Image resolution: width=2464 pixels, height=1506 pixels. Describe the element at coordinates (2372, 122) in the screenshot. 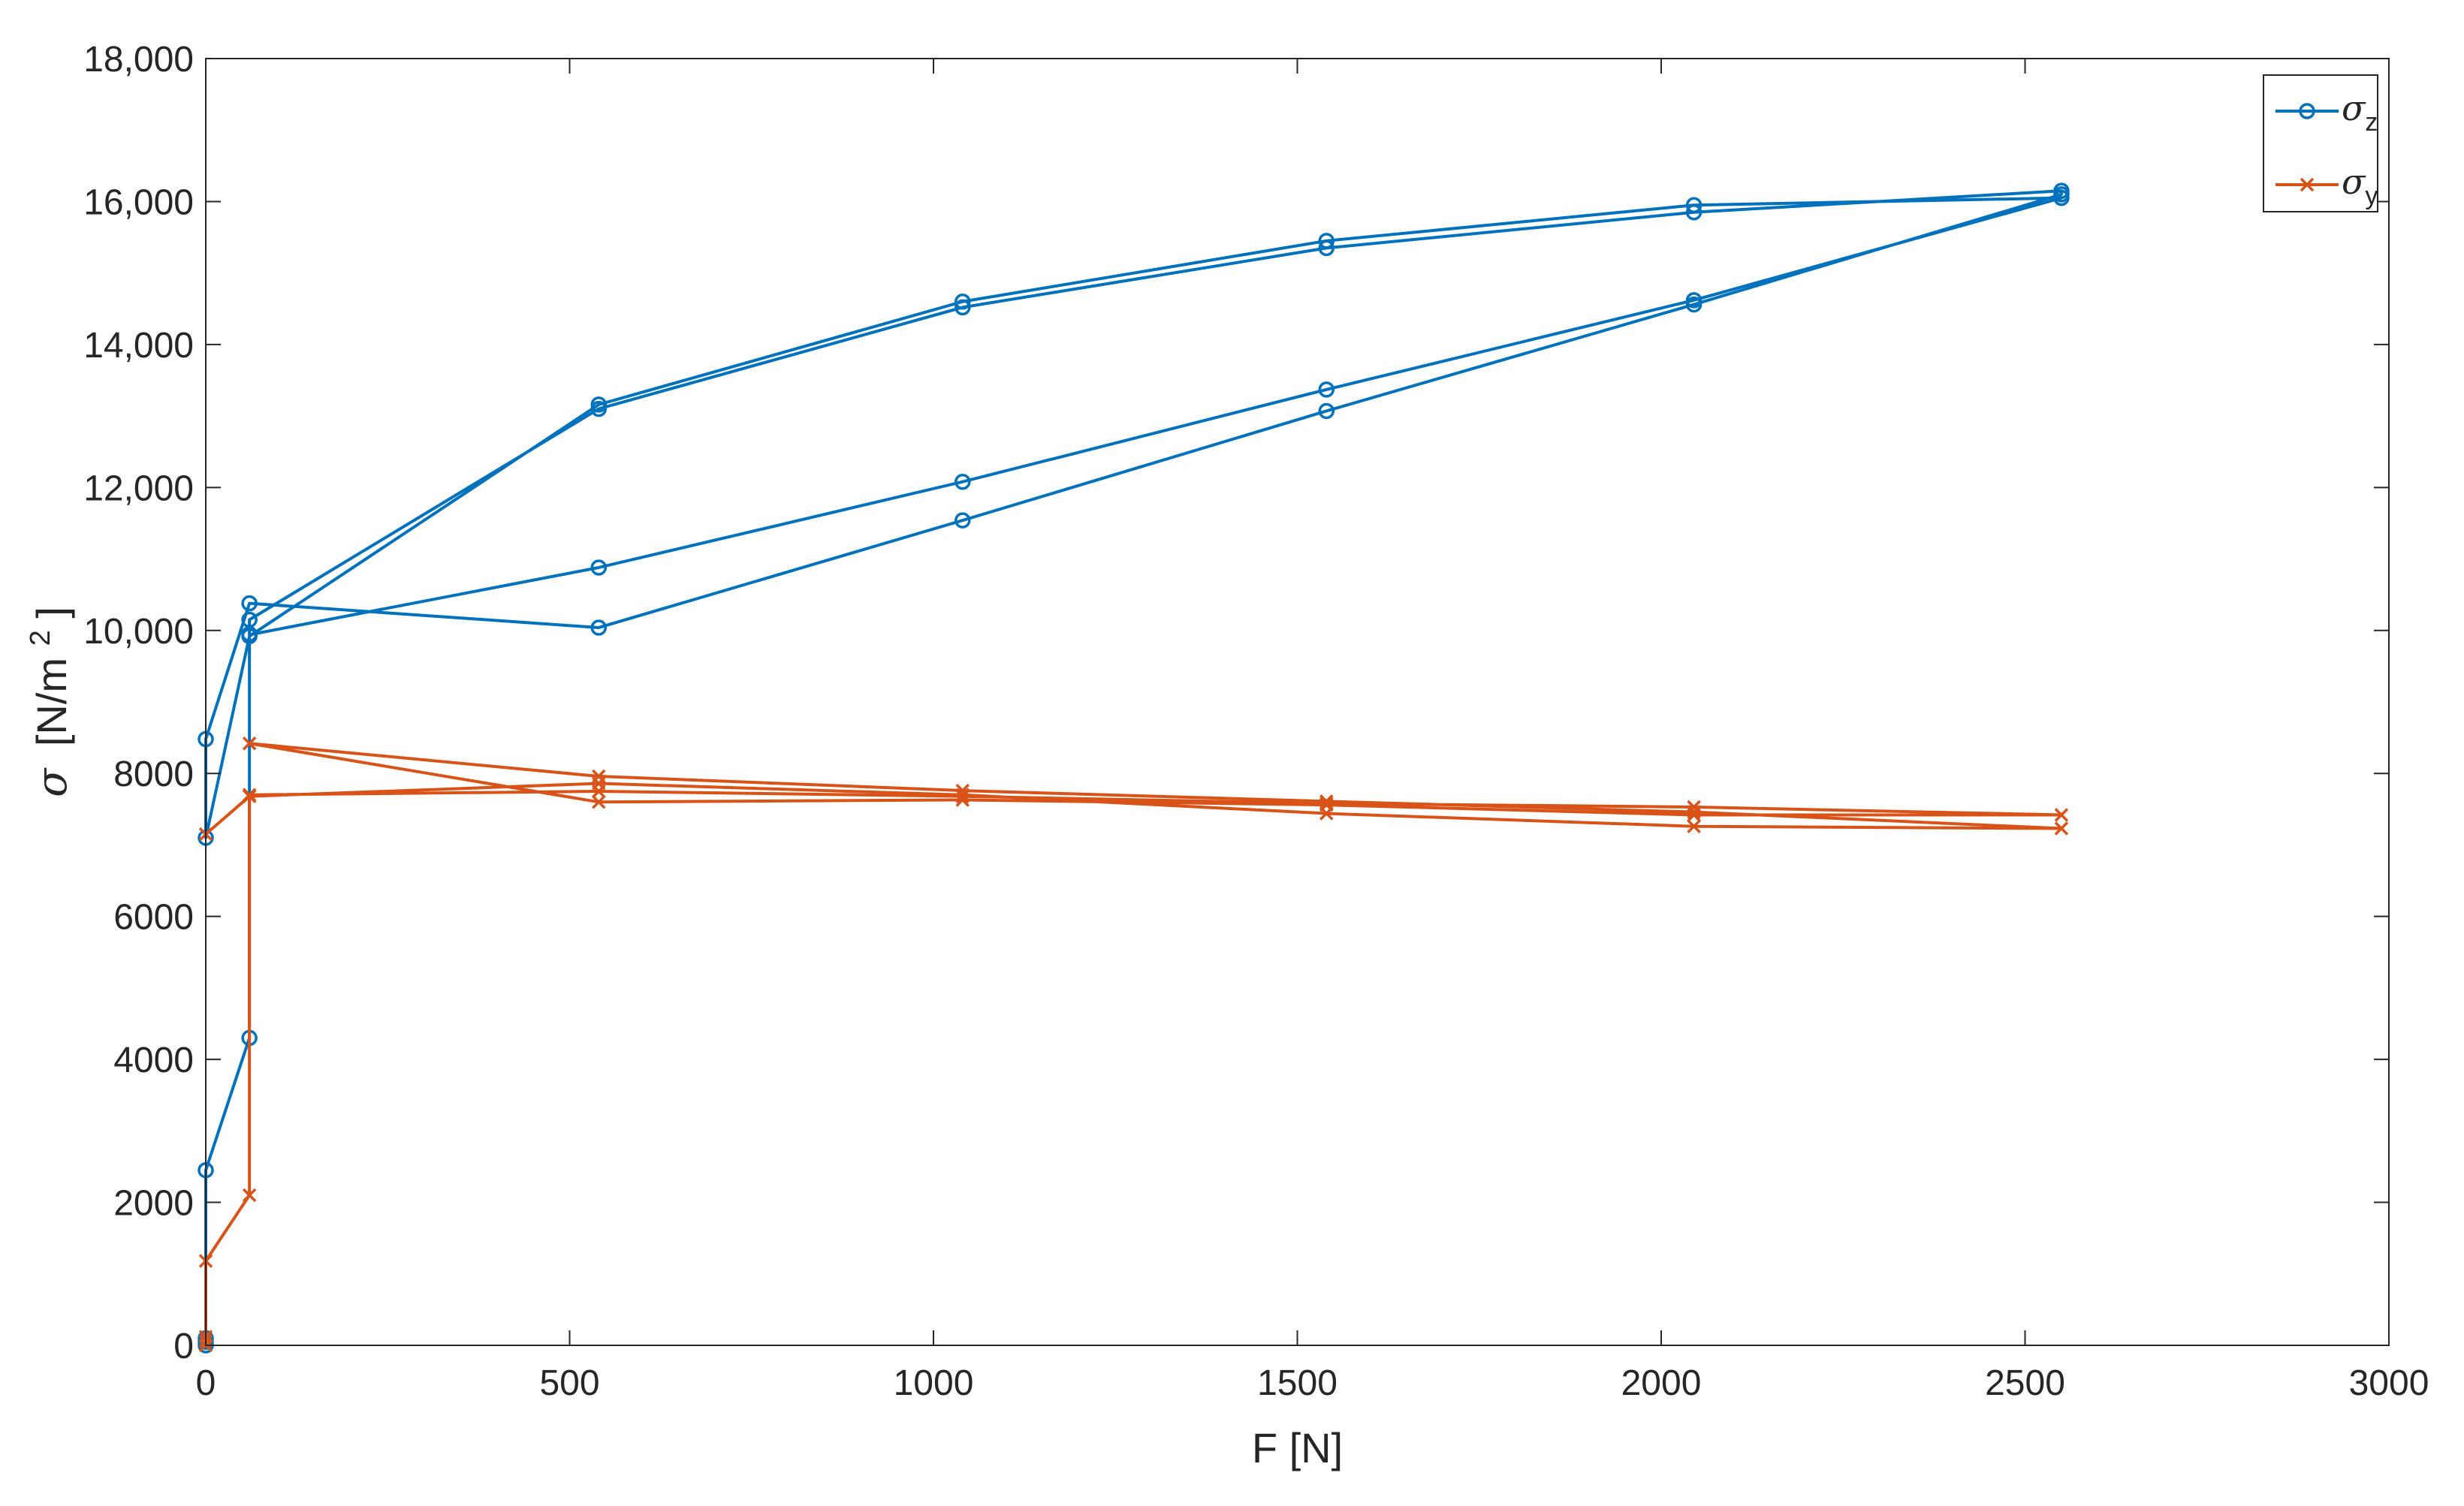

I see `legend-label-subscript: z` at that location.